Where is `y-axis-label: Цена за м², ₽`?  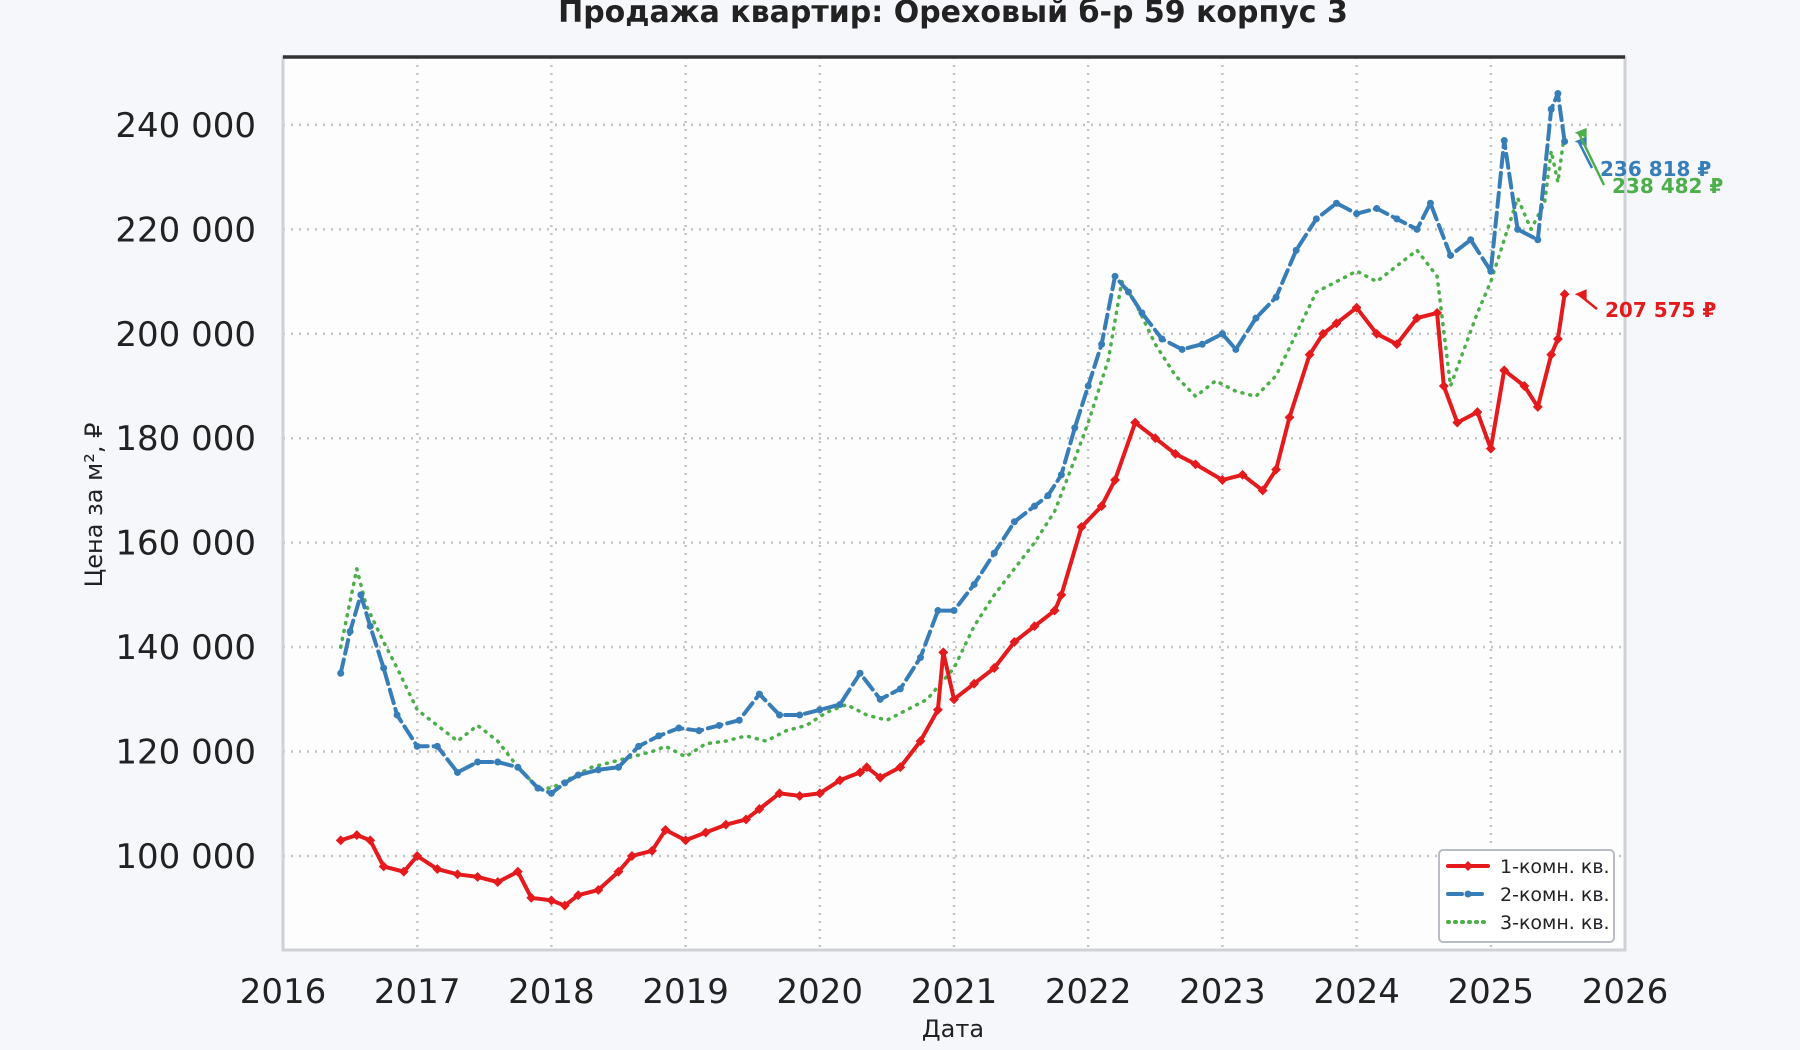
y-axis-label: Цена за м², ₽ is located at coordinates (94, 505).